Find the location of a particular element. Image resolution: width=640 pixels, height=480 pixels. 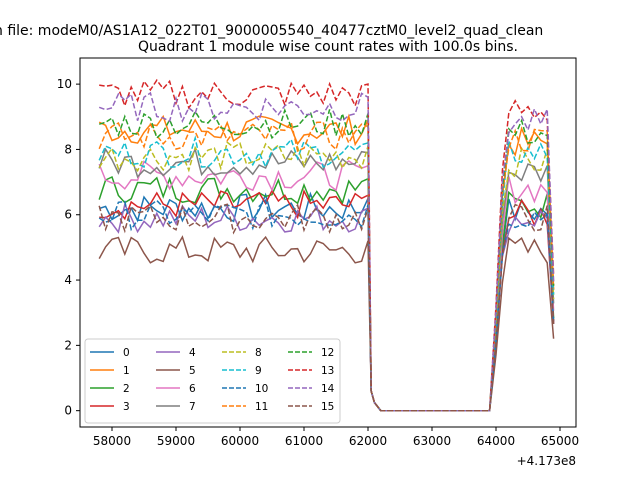

legend-label: 1 is located at coordinates (126, 371).